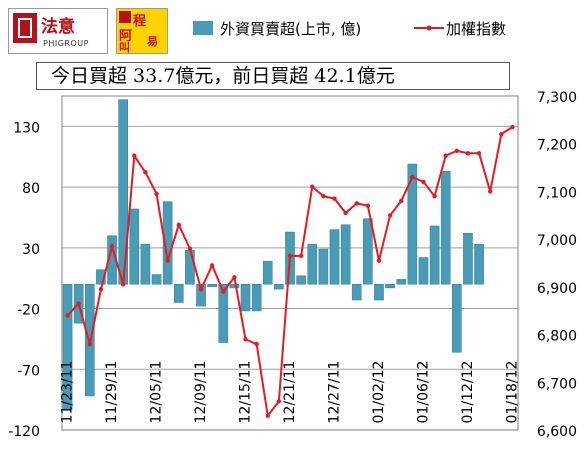 This screenshot has width=586, height=449. What do you see at coordinates (201, 392) in the screenshot?
I see `x-tick-label: 12/09/11` at bounding box center [201, 392].